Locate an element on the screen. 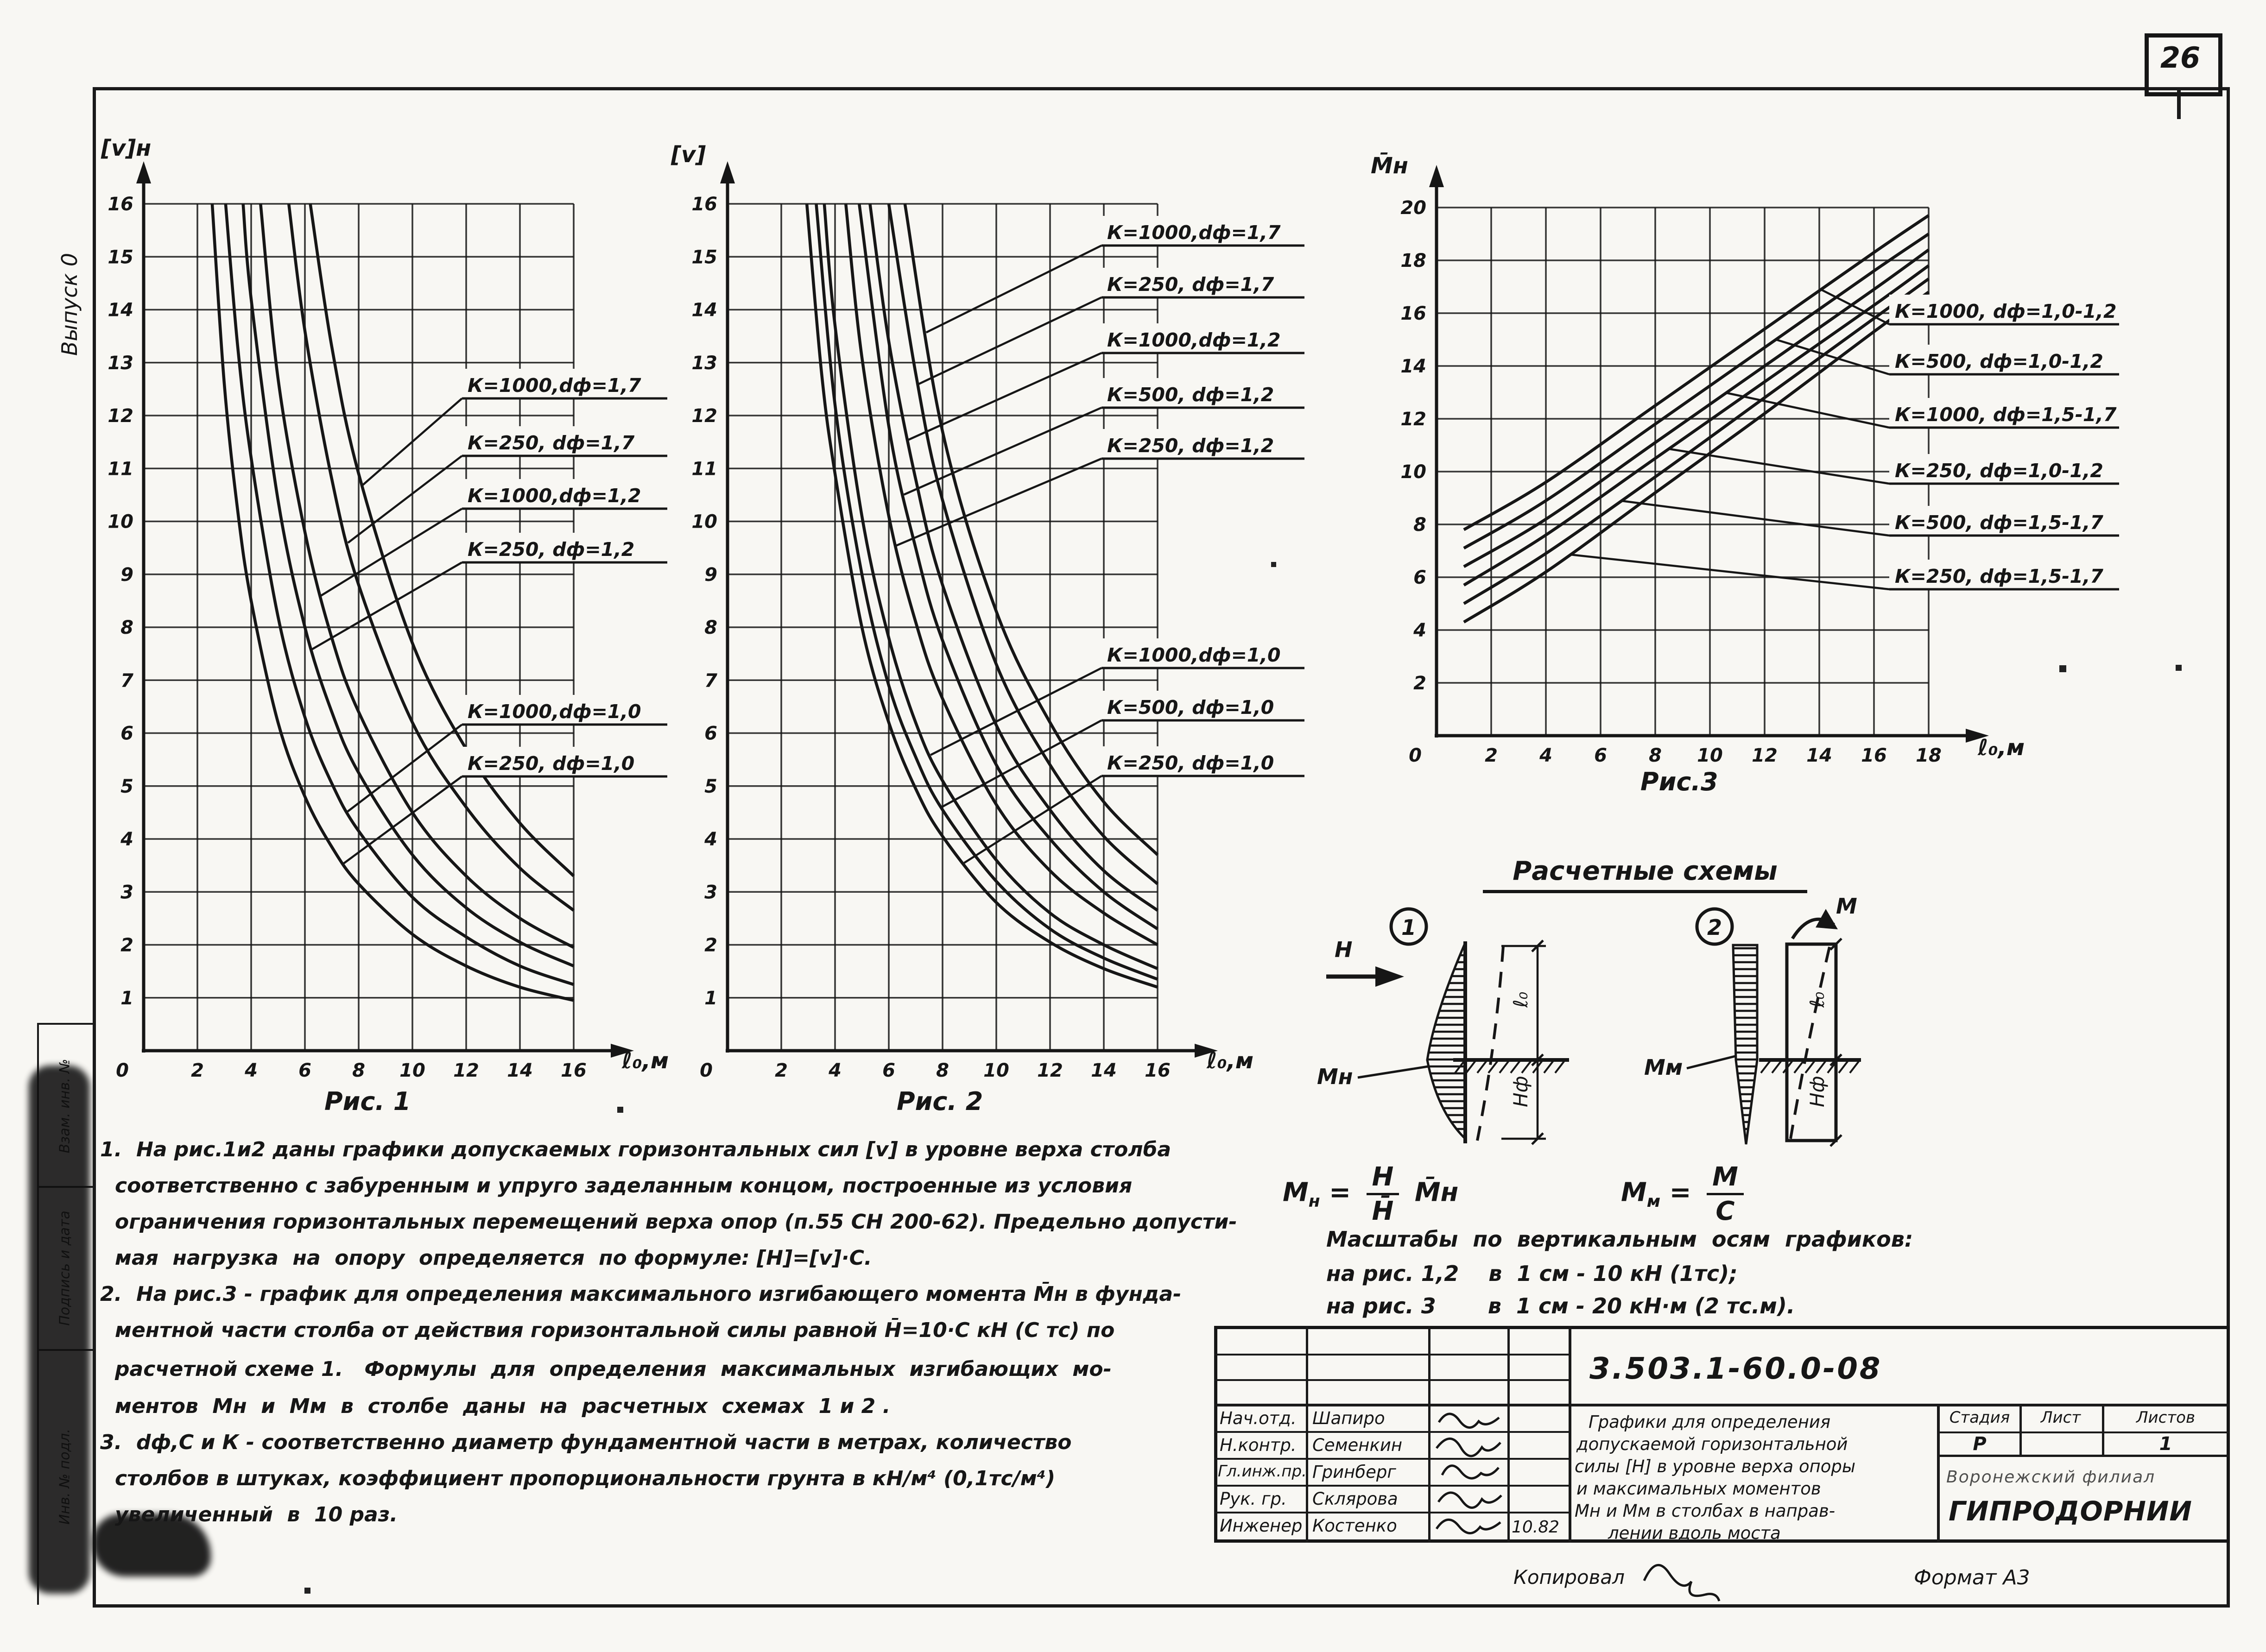  sheet-label: Лист is located at coordinates (2060, 1418).